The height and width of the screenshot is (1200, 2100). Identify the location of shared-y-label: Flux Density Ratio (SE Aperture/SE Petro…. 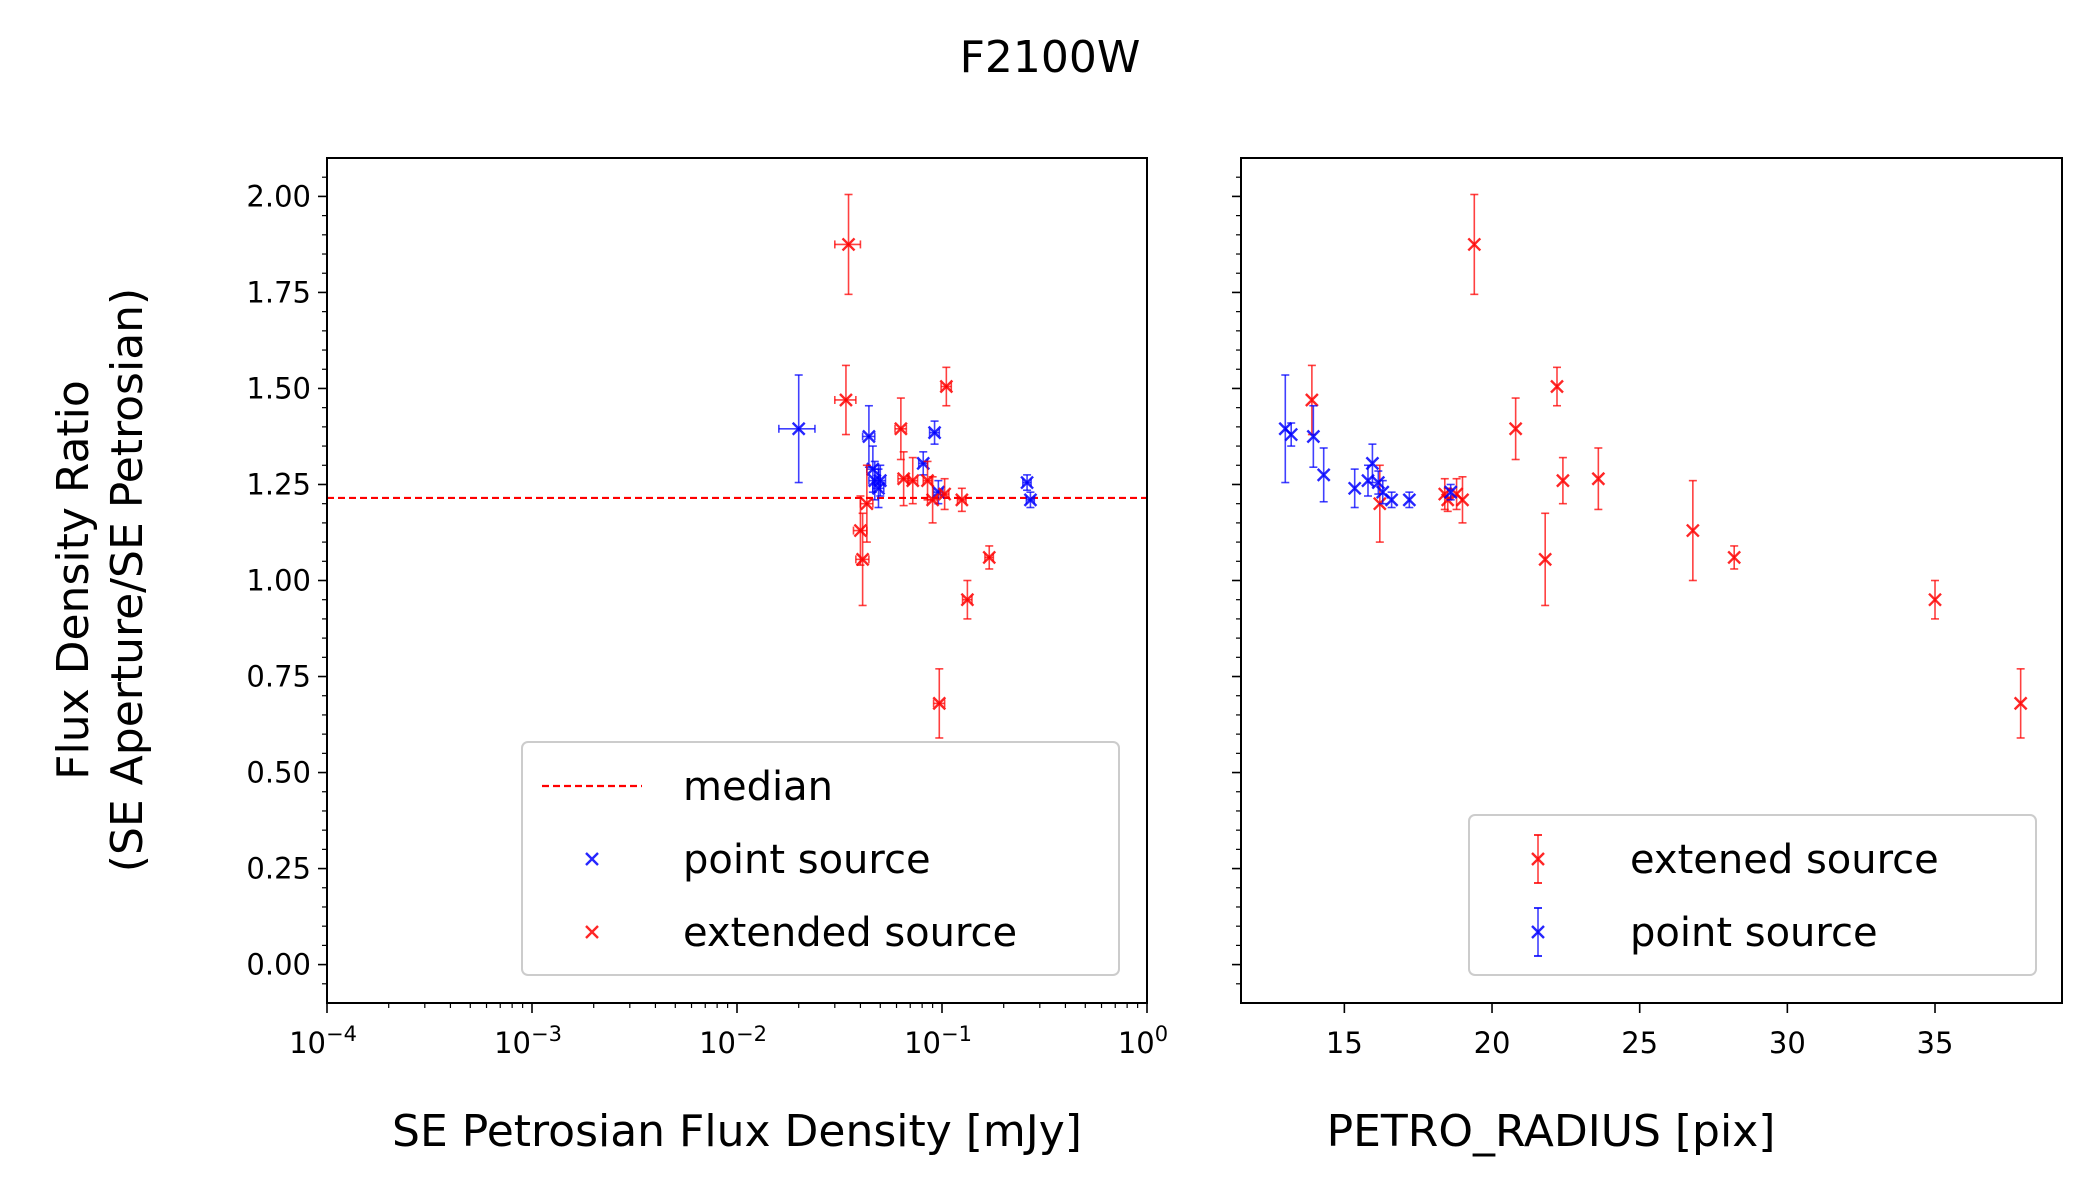
(100, 580).